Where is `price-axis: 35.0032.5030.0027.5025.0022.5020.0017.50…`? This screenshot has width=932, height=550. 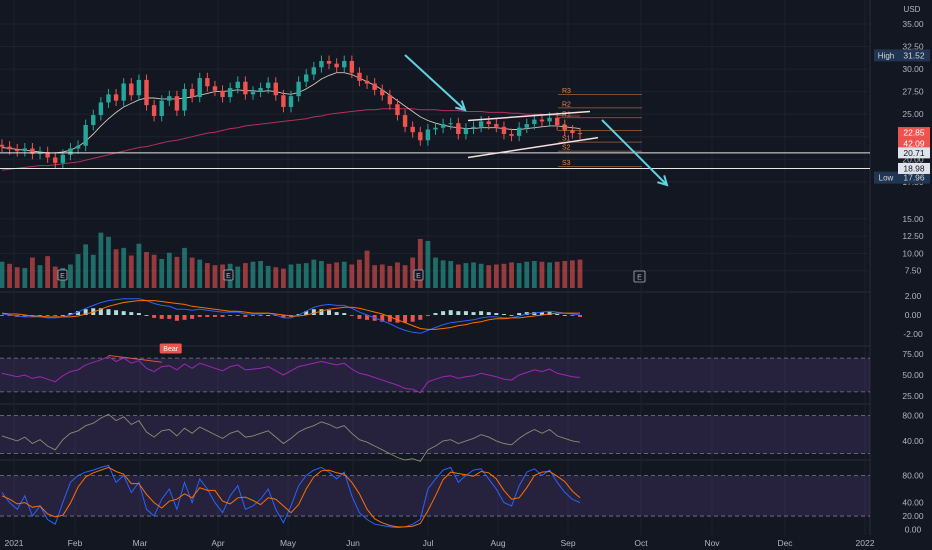
price-axis: 35.0032.5030.0027.5025.0022.5020.0017.50… is located at coordinates (902, 277).